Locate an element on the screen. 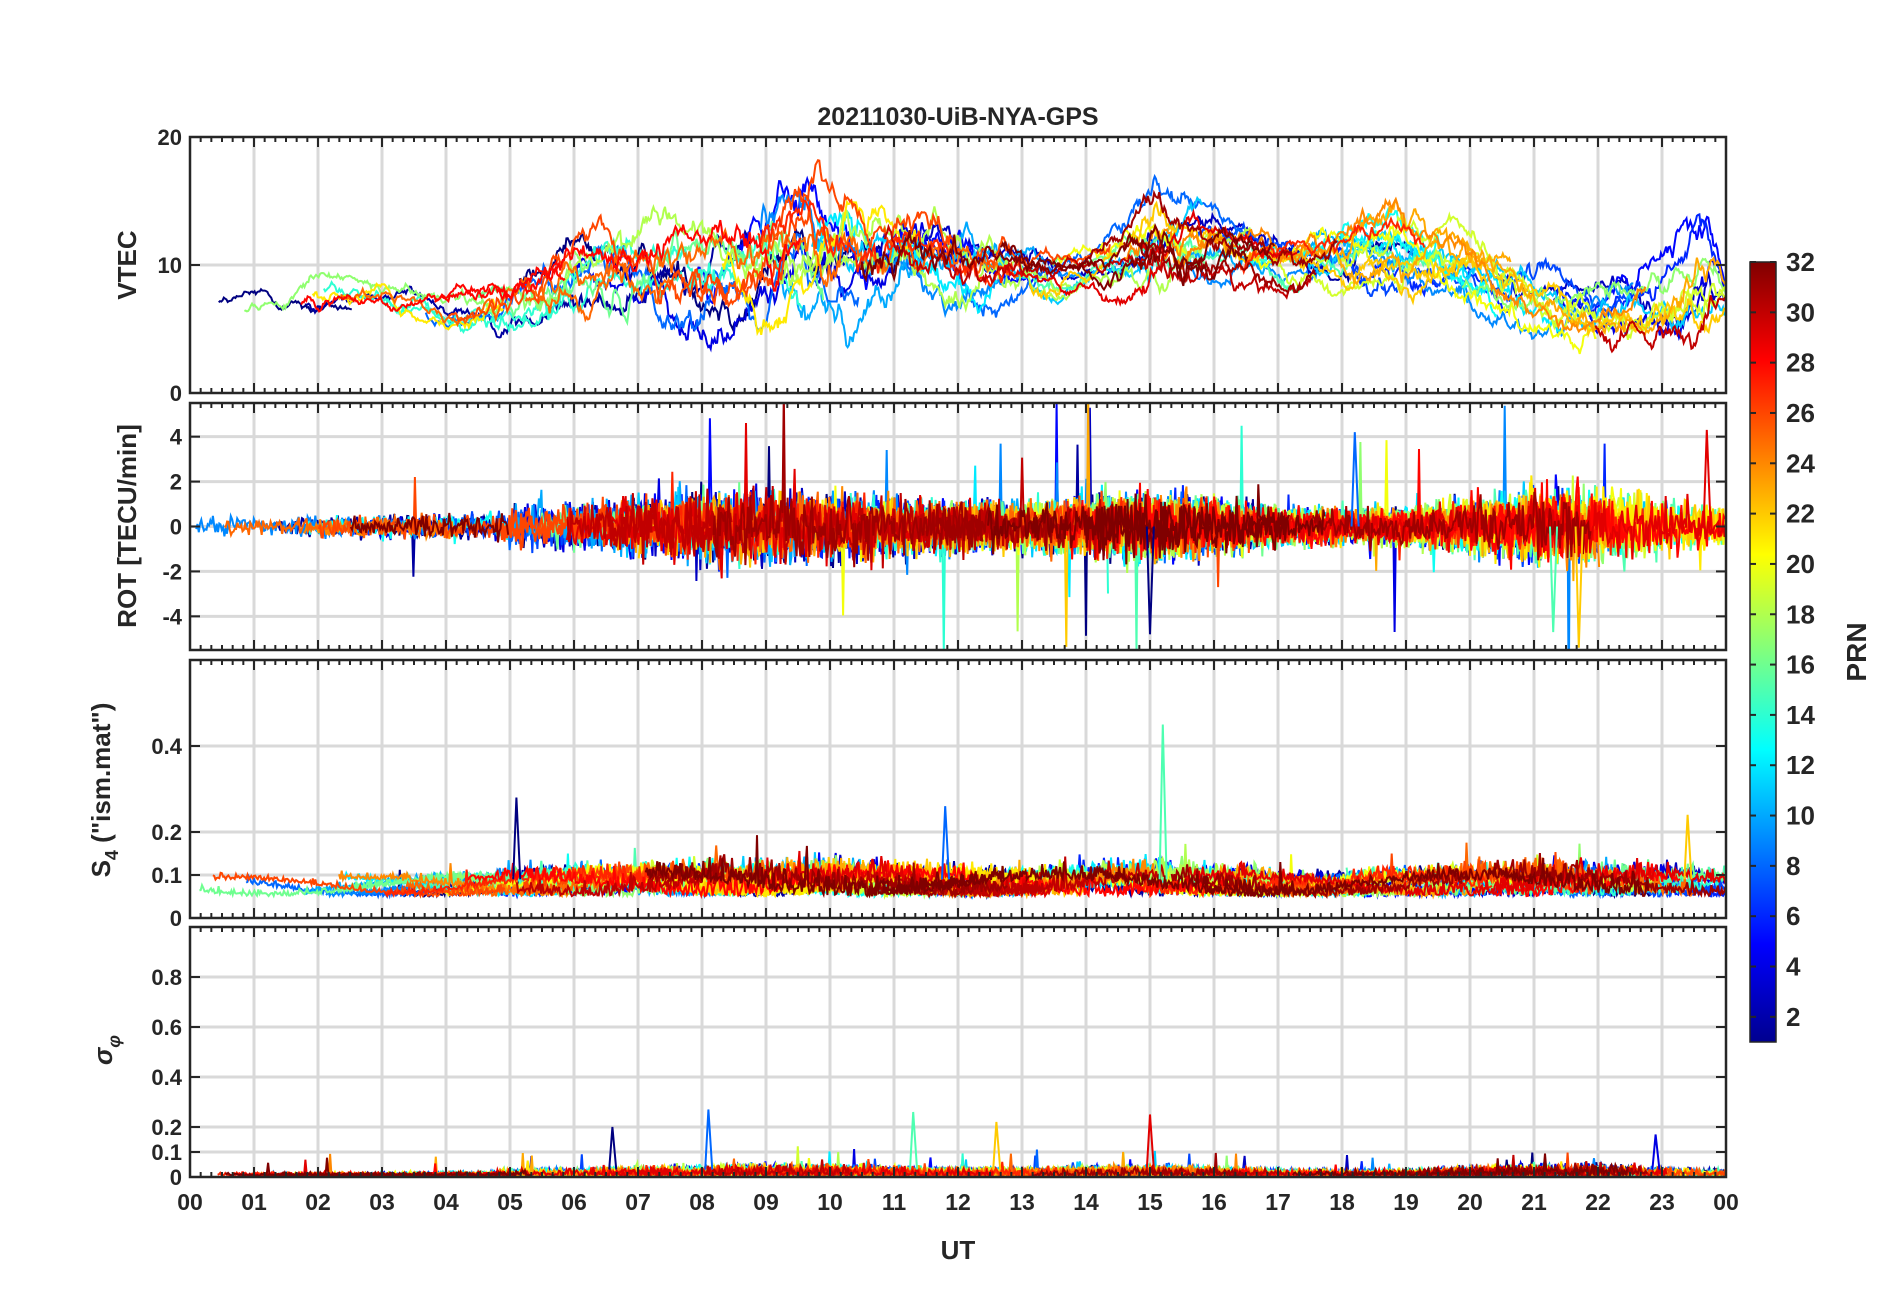 Image resolution: width=1902 pixels, height=1292 pixels. x-tick-label: 12 is located at coordinates (958, 1202).